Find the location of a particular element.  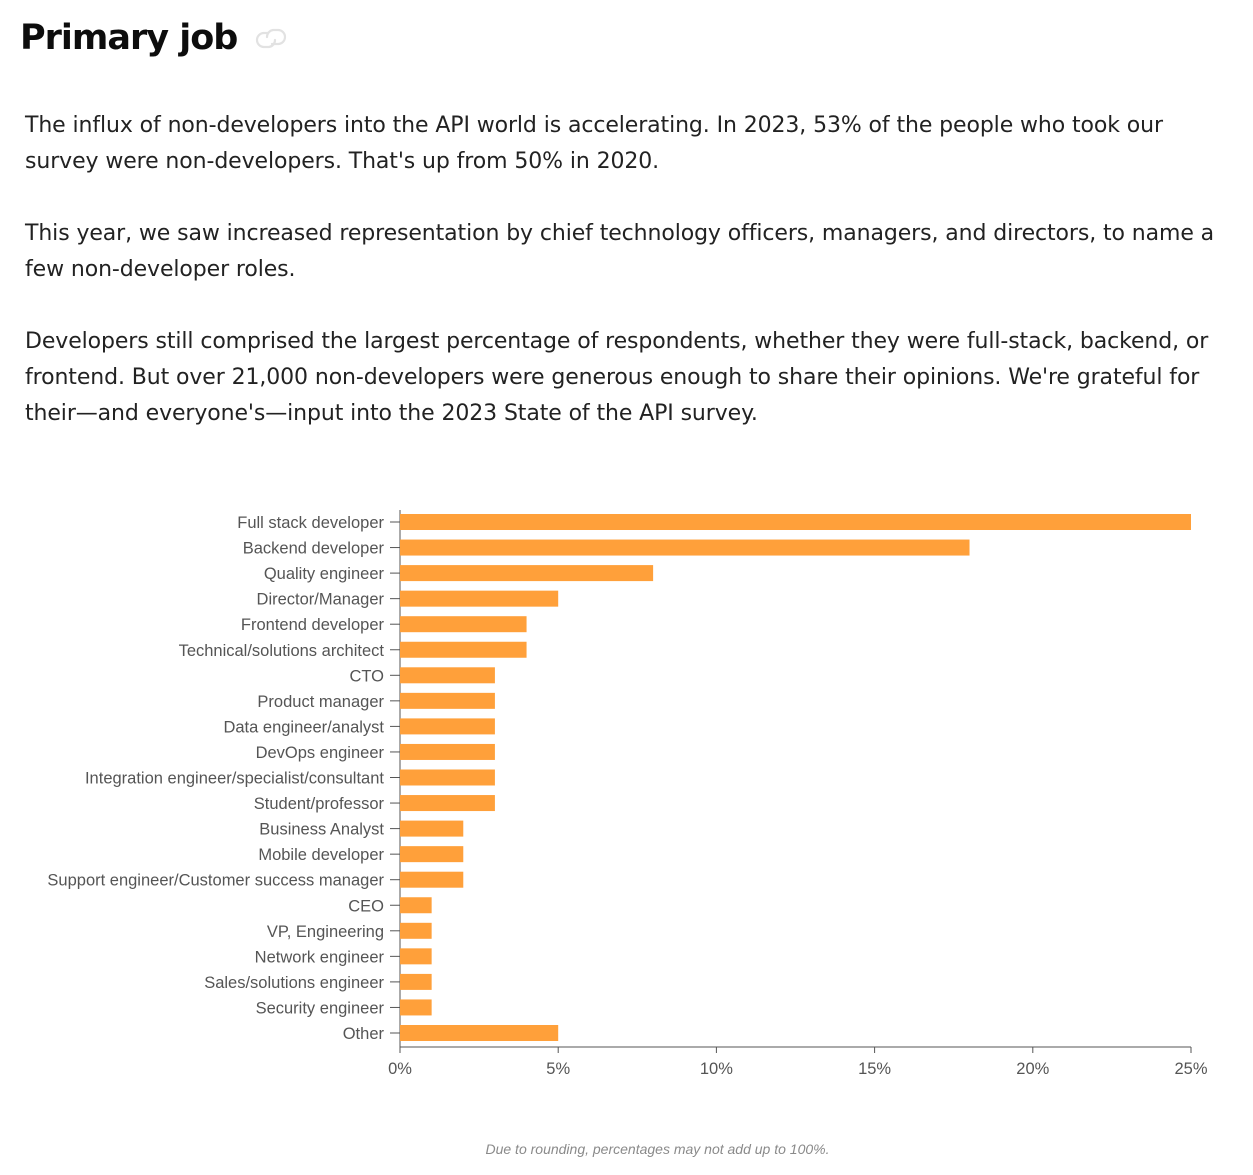

y-tick-label-other: Other is located at coordinates (364, 1034).